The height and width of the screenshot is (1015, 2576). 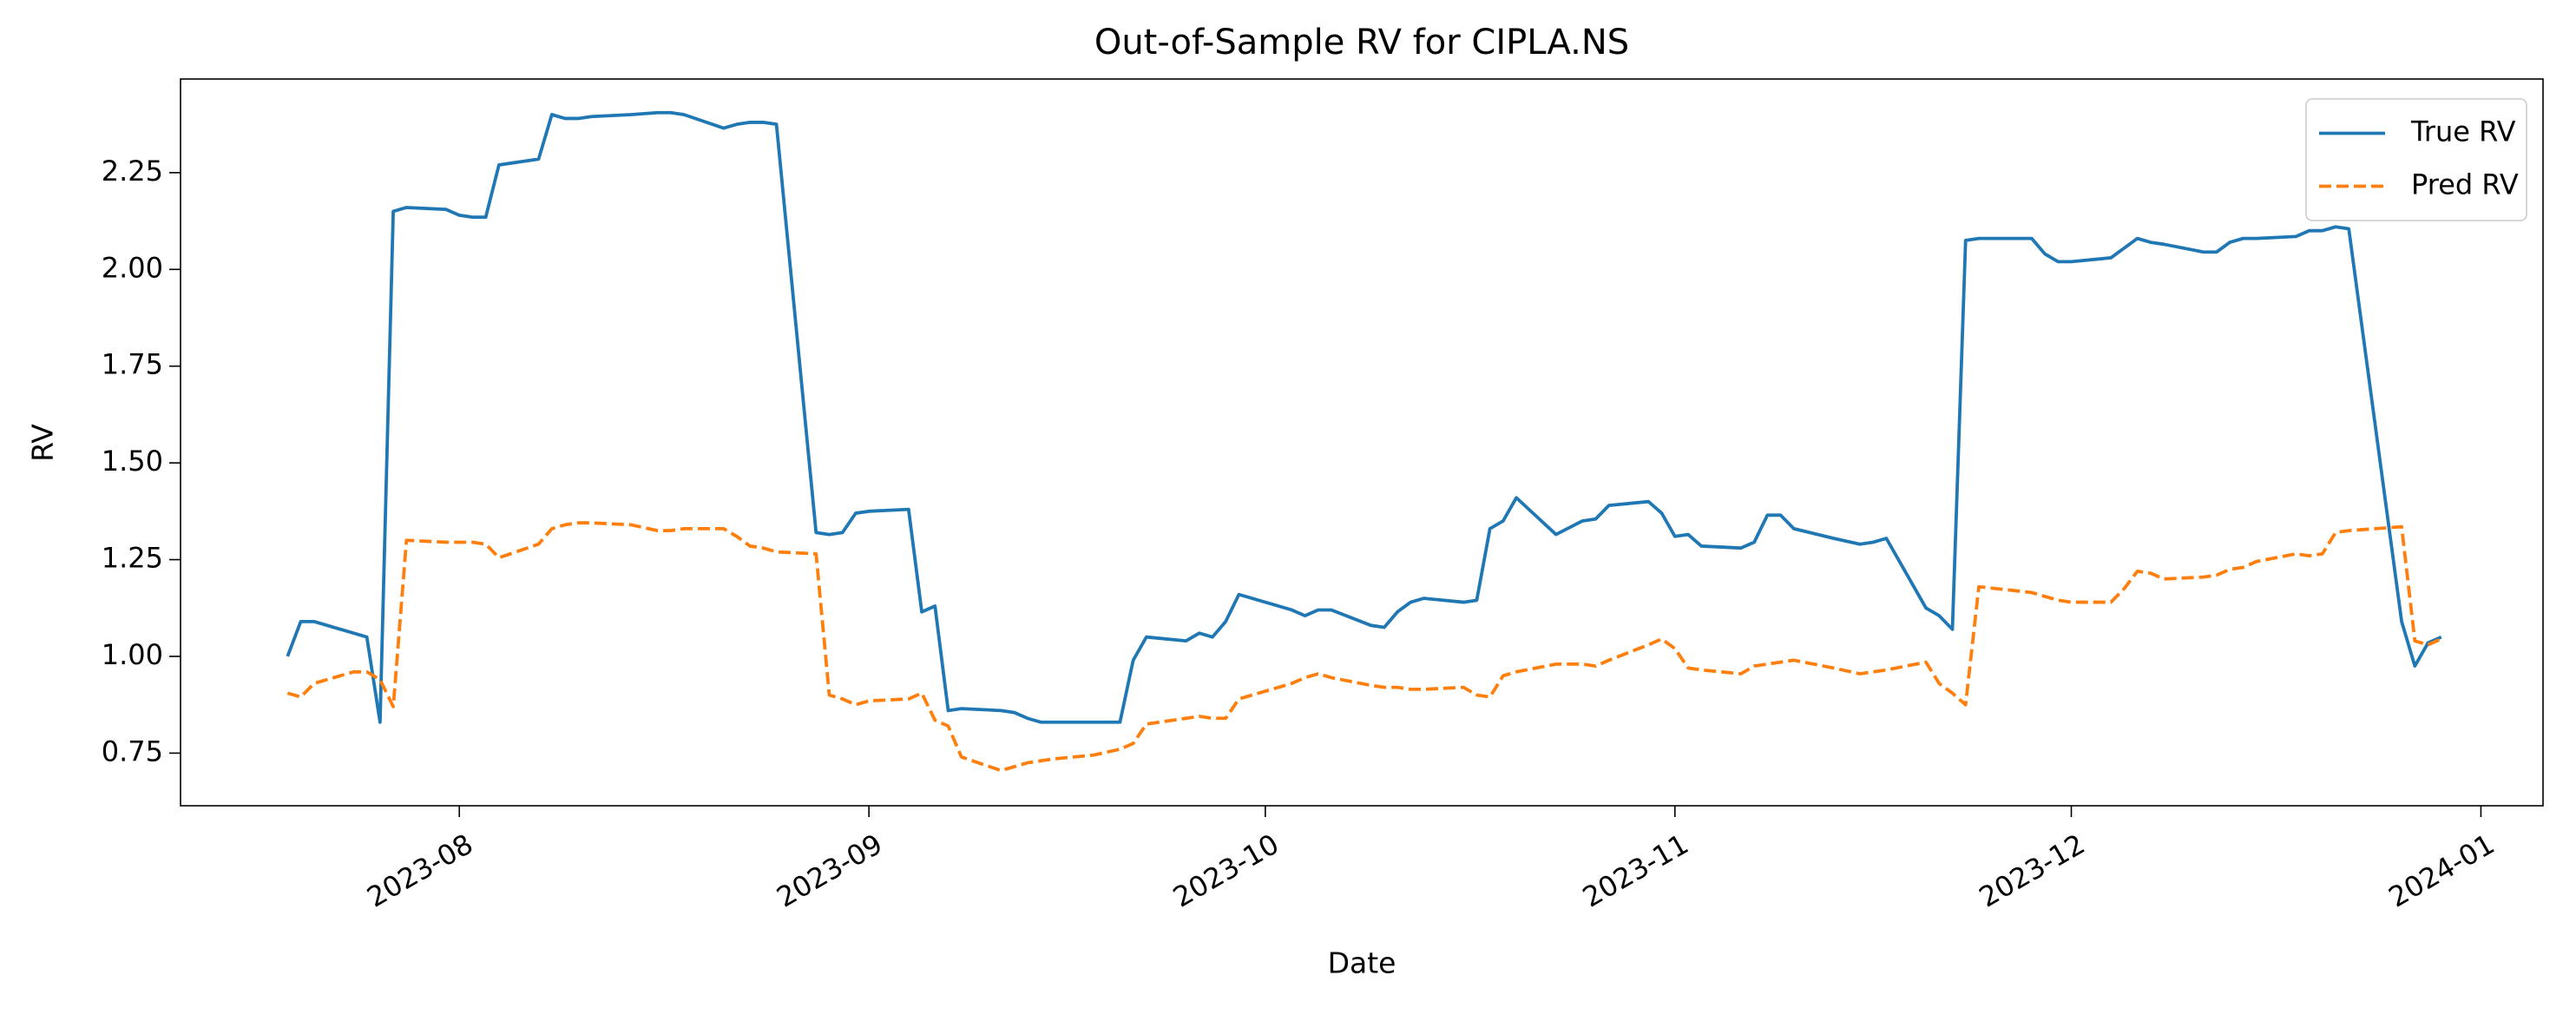 I want to click on x-tick-label: 2023-12, so click(x=2032, y=870).